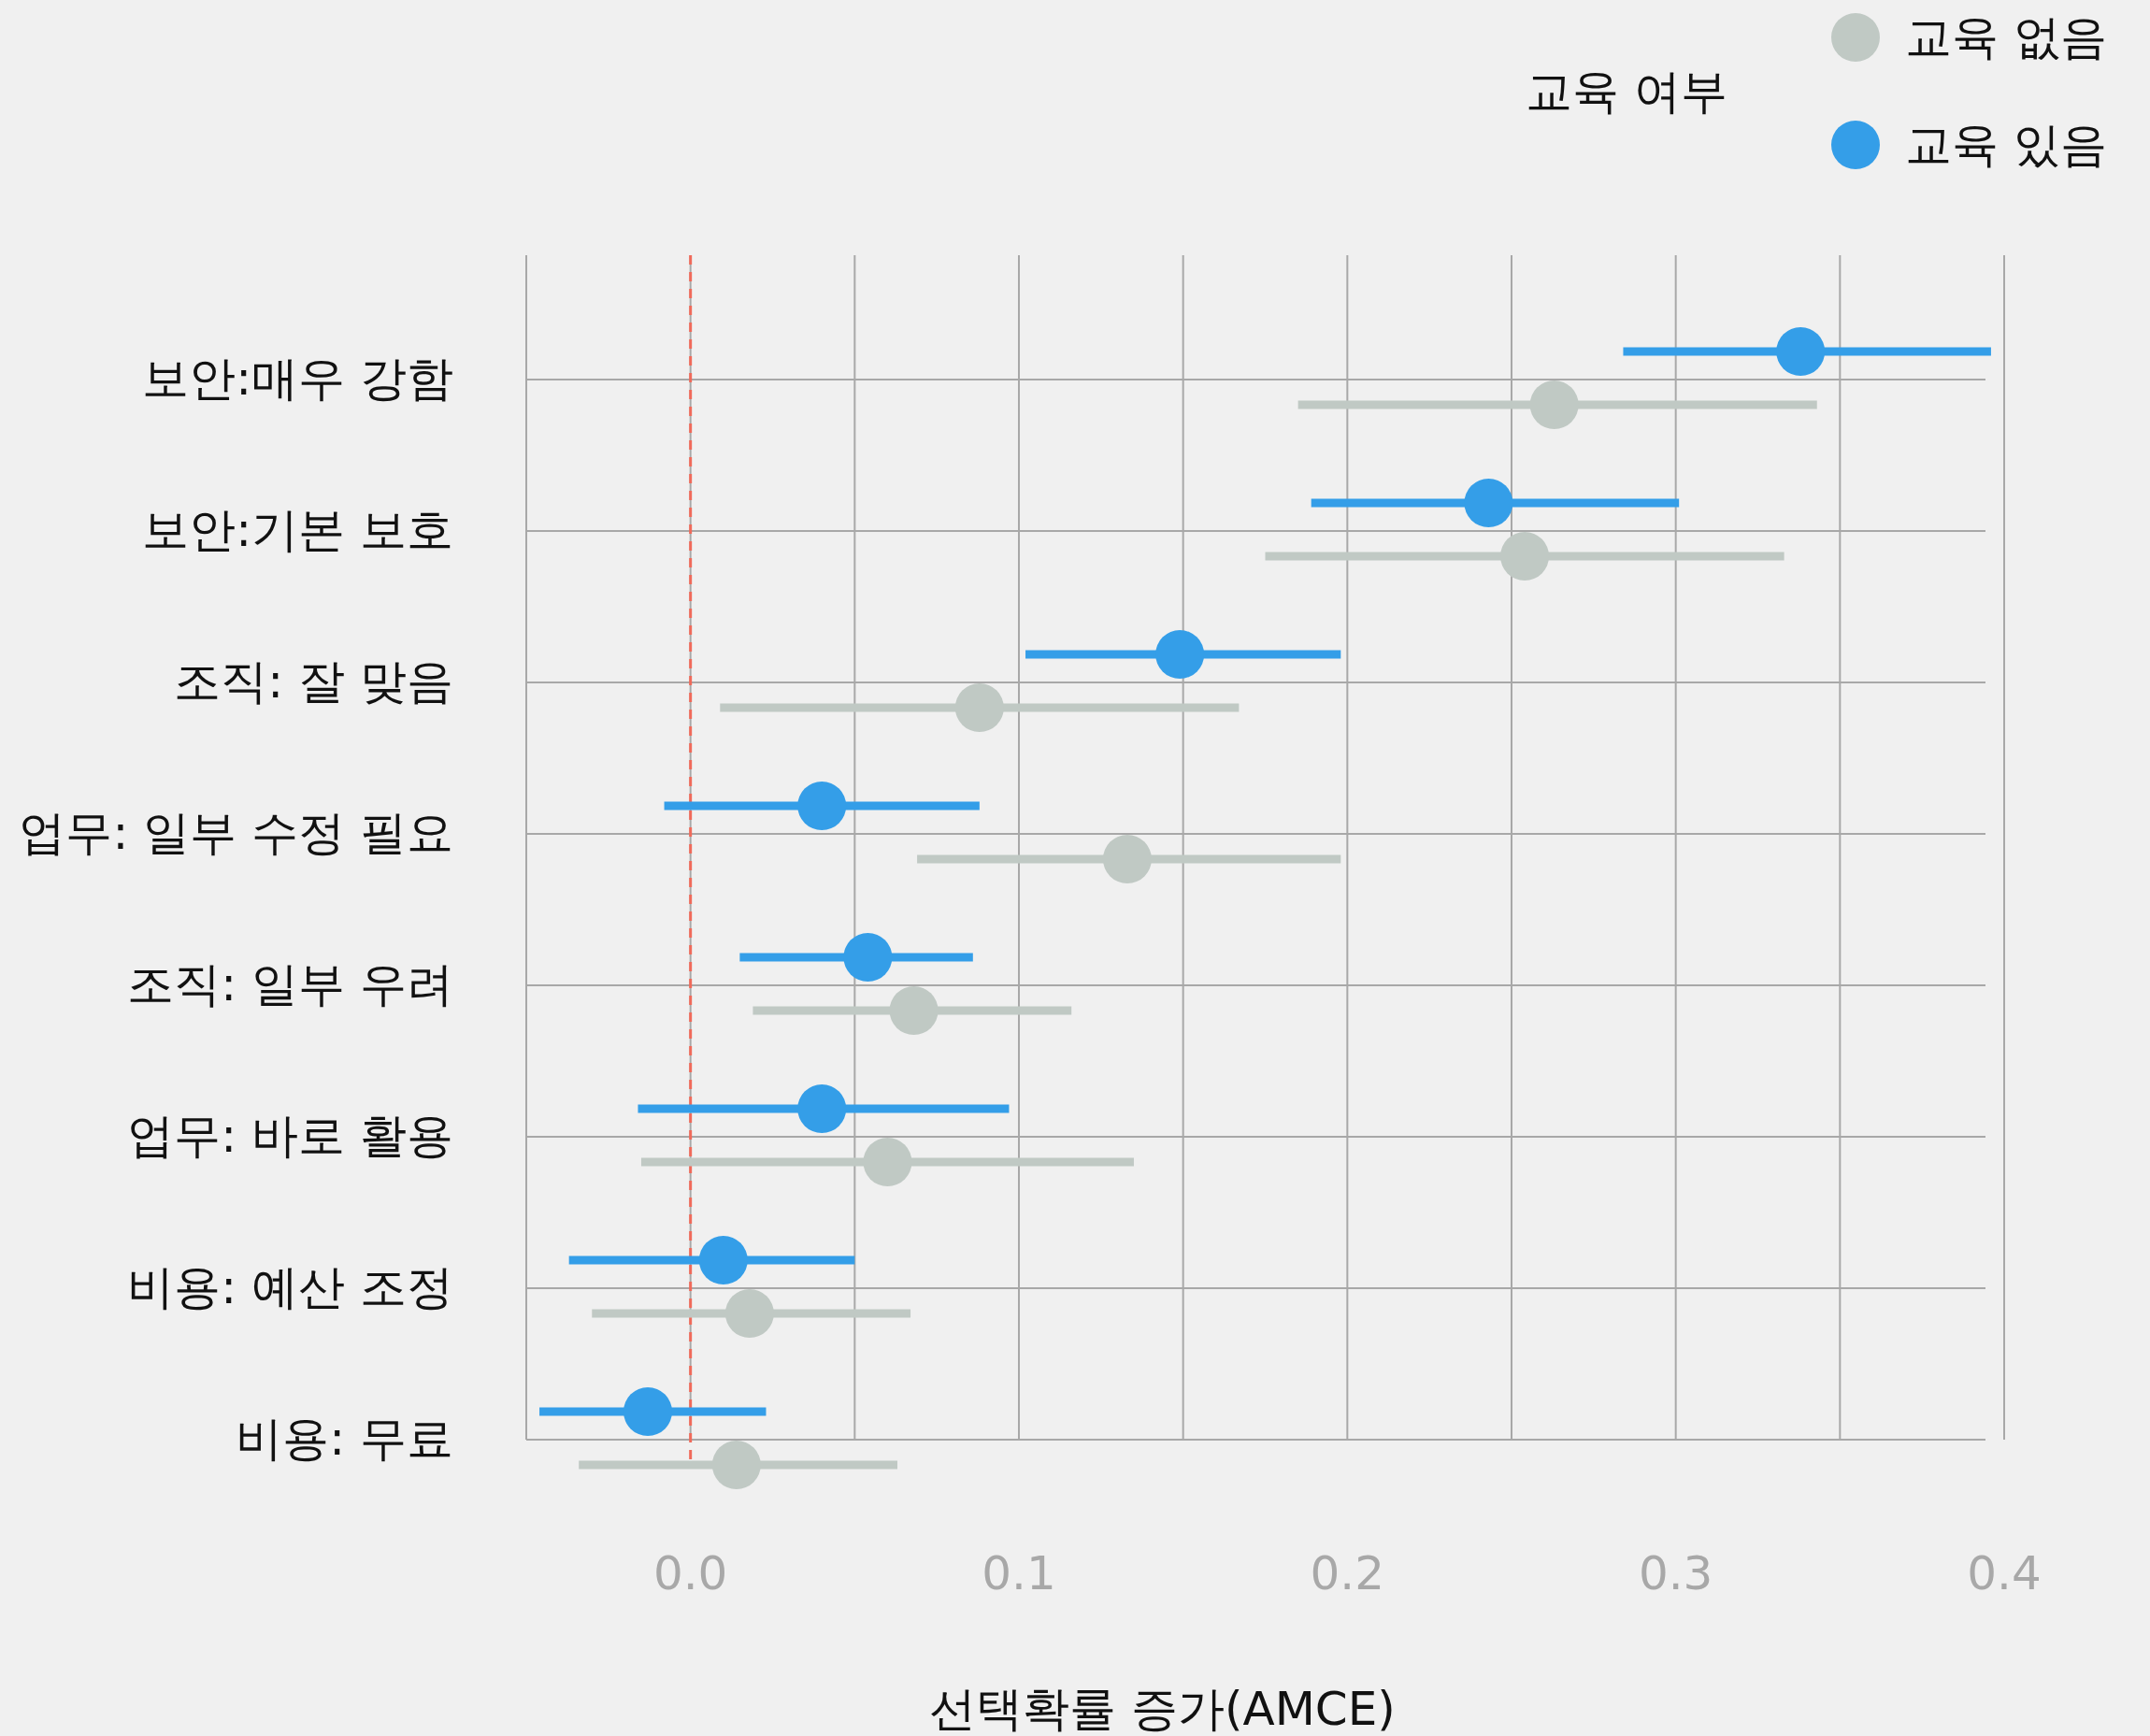  Describe the element at coordinates (1347, 1573) in the screenshot. I see `x-tick-label: 0.2` at that location.